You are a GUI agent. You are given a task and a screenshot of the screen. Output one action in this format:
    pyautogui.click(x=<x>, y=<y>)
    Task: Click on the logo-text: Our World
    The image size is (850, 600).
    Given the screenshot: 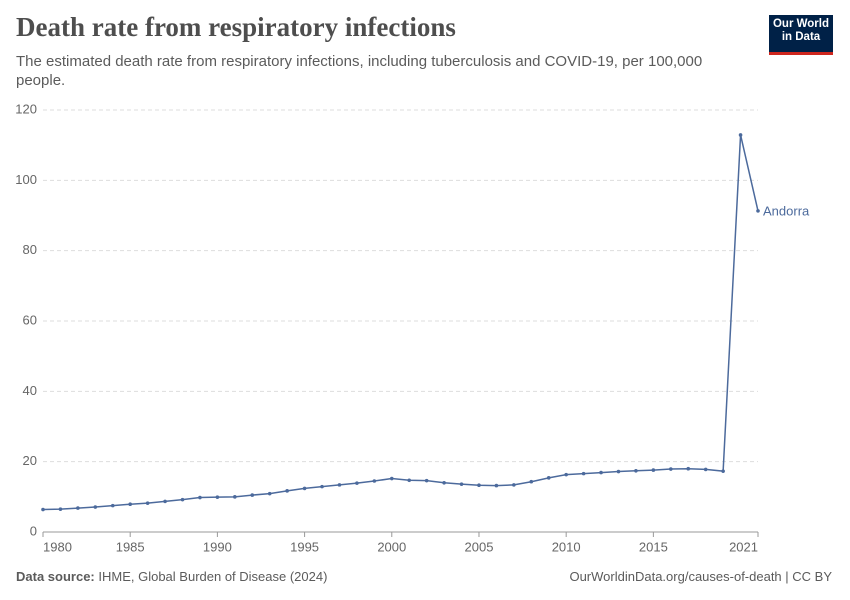 What is the action you would take?
    pyautogui.click(x=800, y=24)
    